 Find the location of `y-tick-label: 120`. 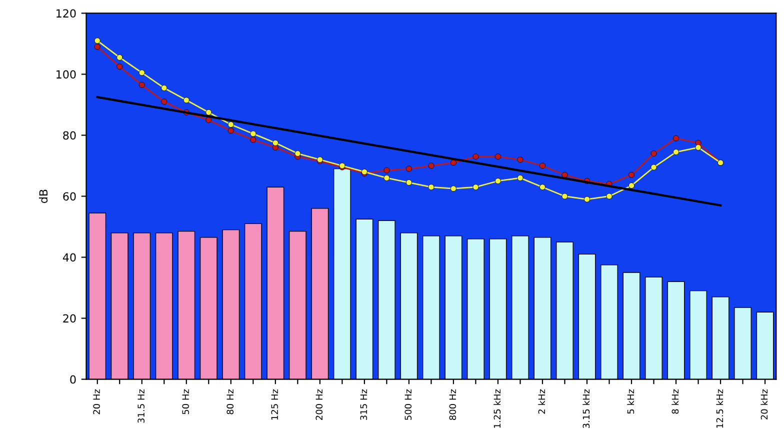

y-tick-label: 120 is located at coordinates (66, 13).